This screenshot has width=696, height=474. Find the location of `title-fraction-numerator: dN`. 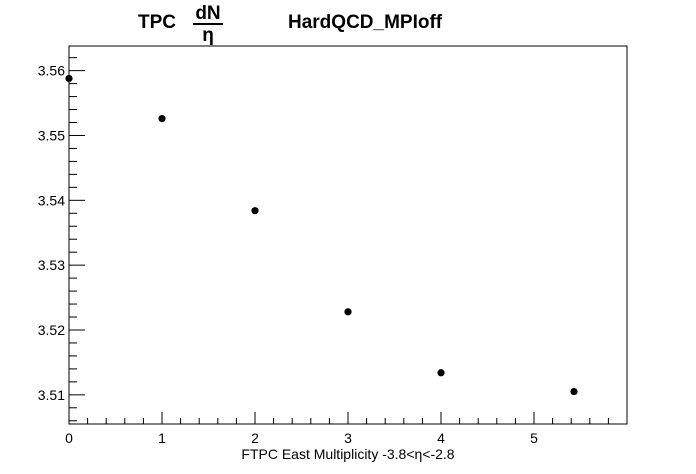

title-fraction-numerator: dN is located at coordinates (207, 13).